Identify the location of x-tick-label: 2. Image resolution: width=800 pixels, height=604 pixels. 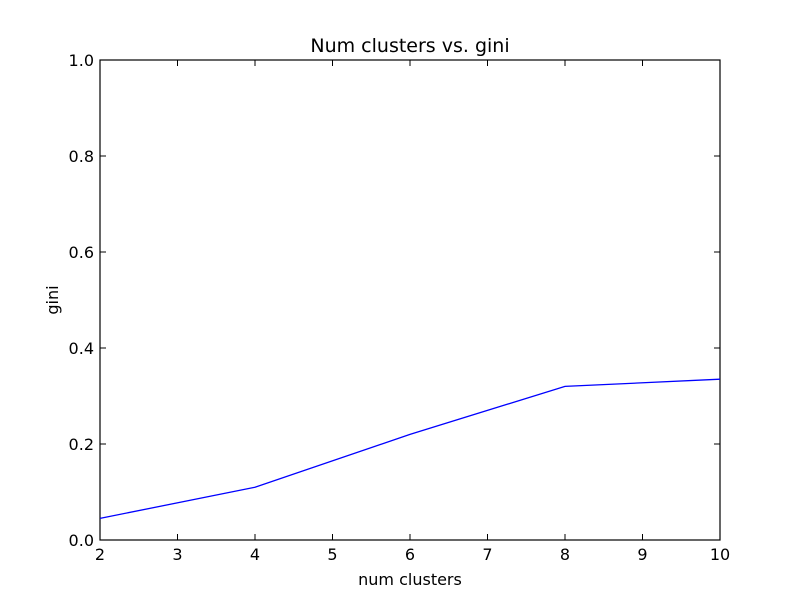
(100, 554).